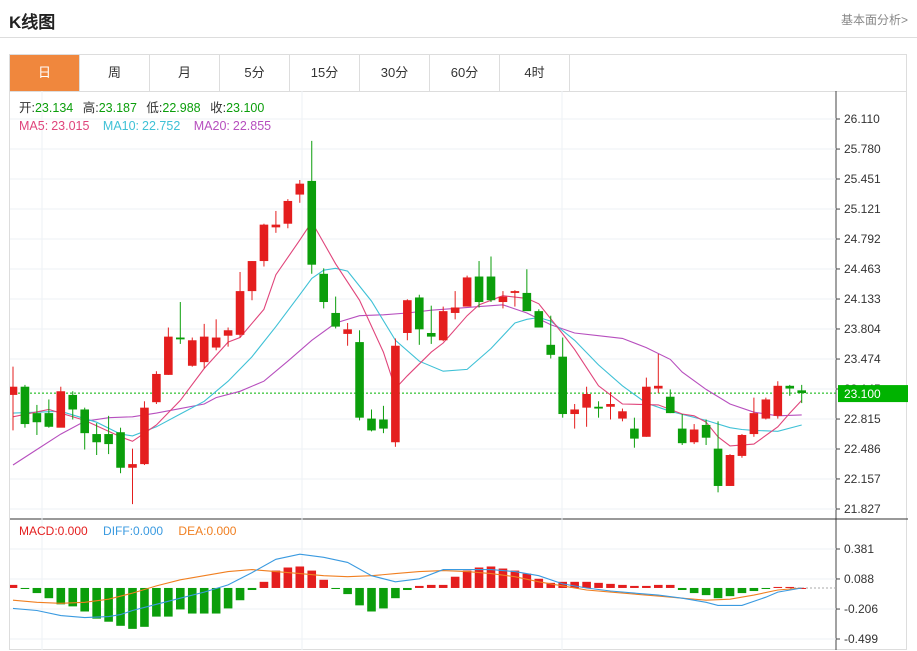 The width and height of the screenshot is (917, 651). I want to click on high-label: 高:, so click(91, 107).